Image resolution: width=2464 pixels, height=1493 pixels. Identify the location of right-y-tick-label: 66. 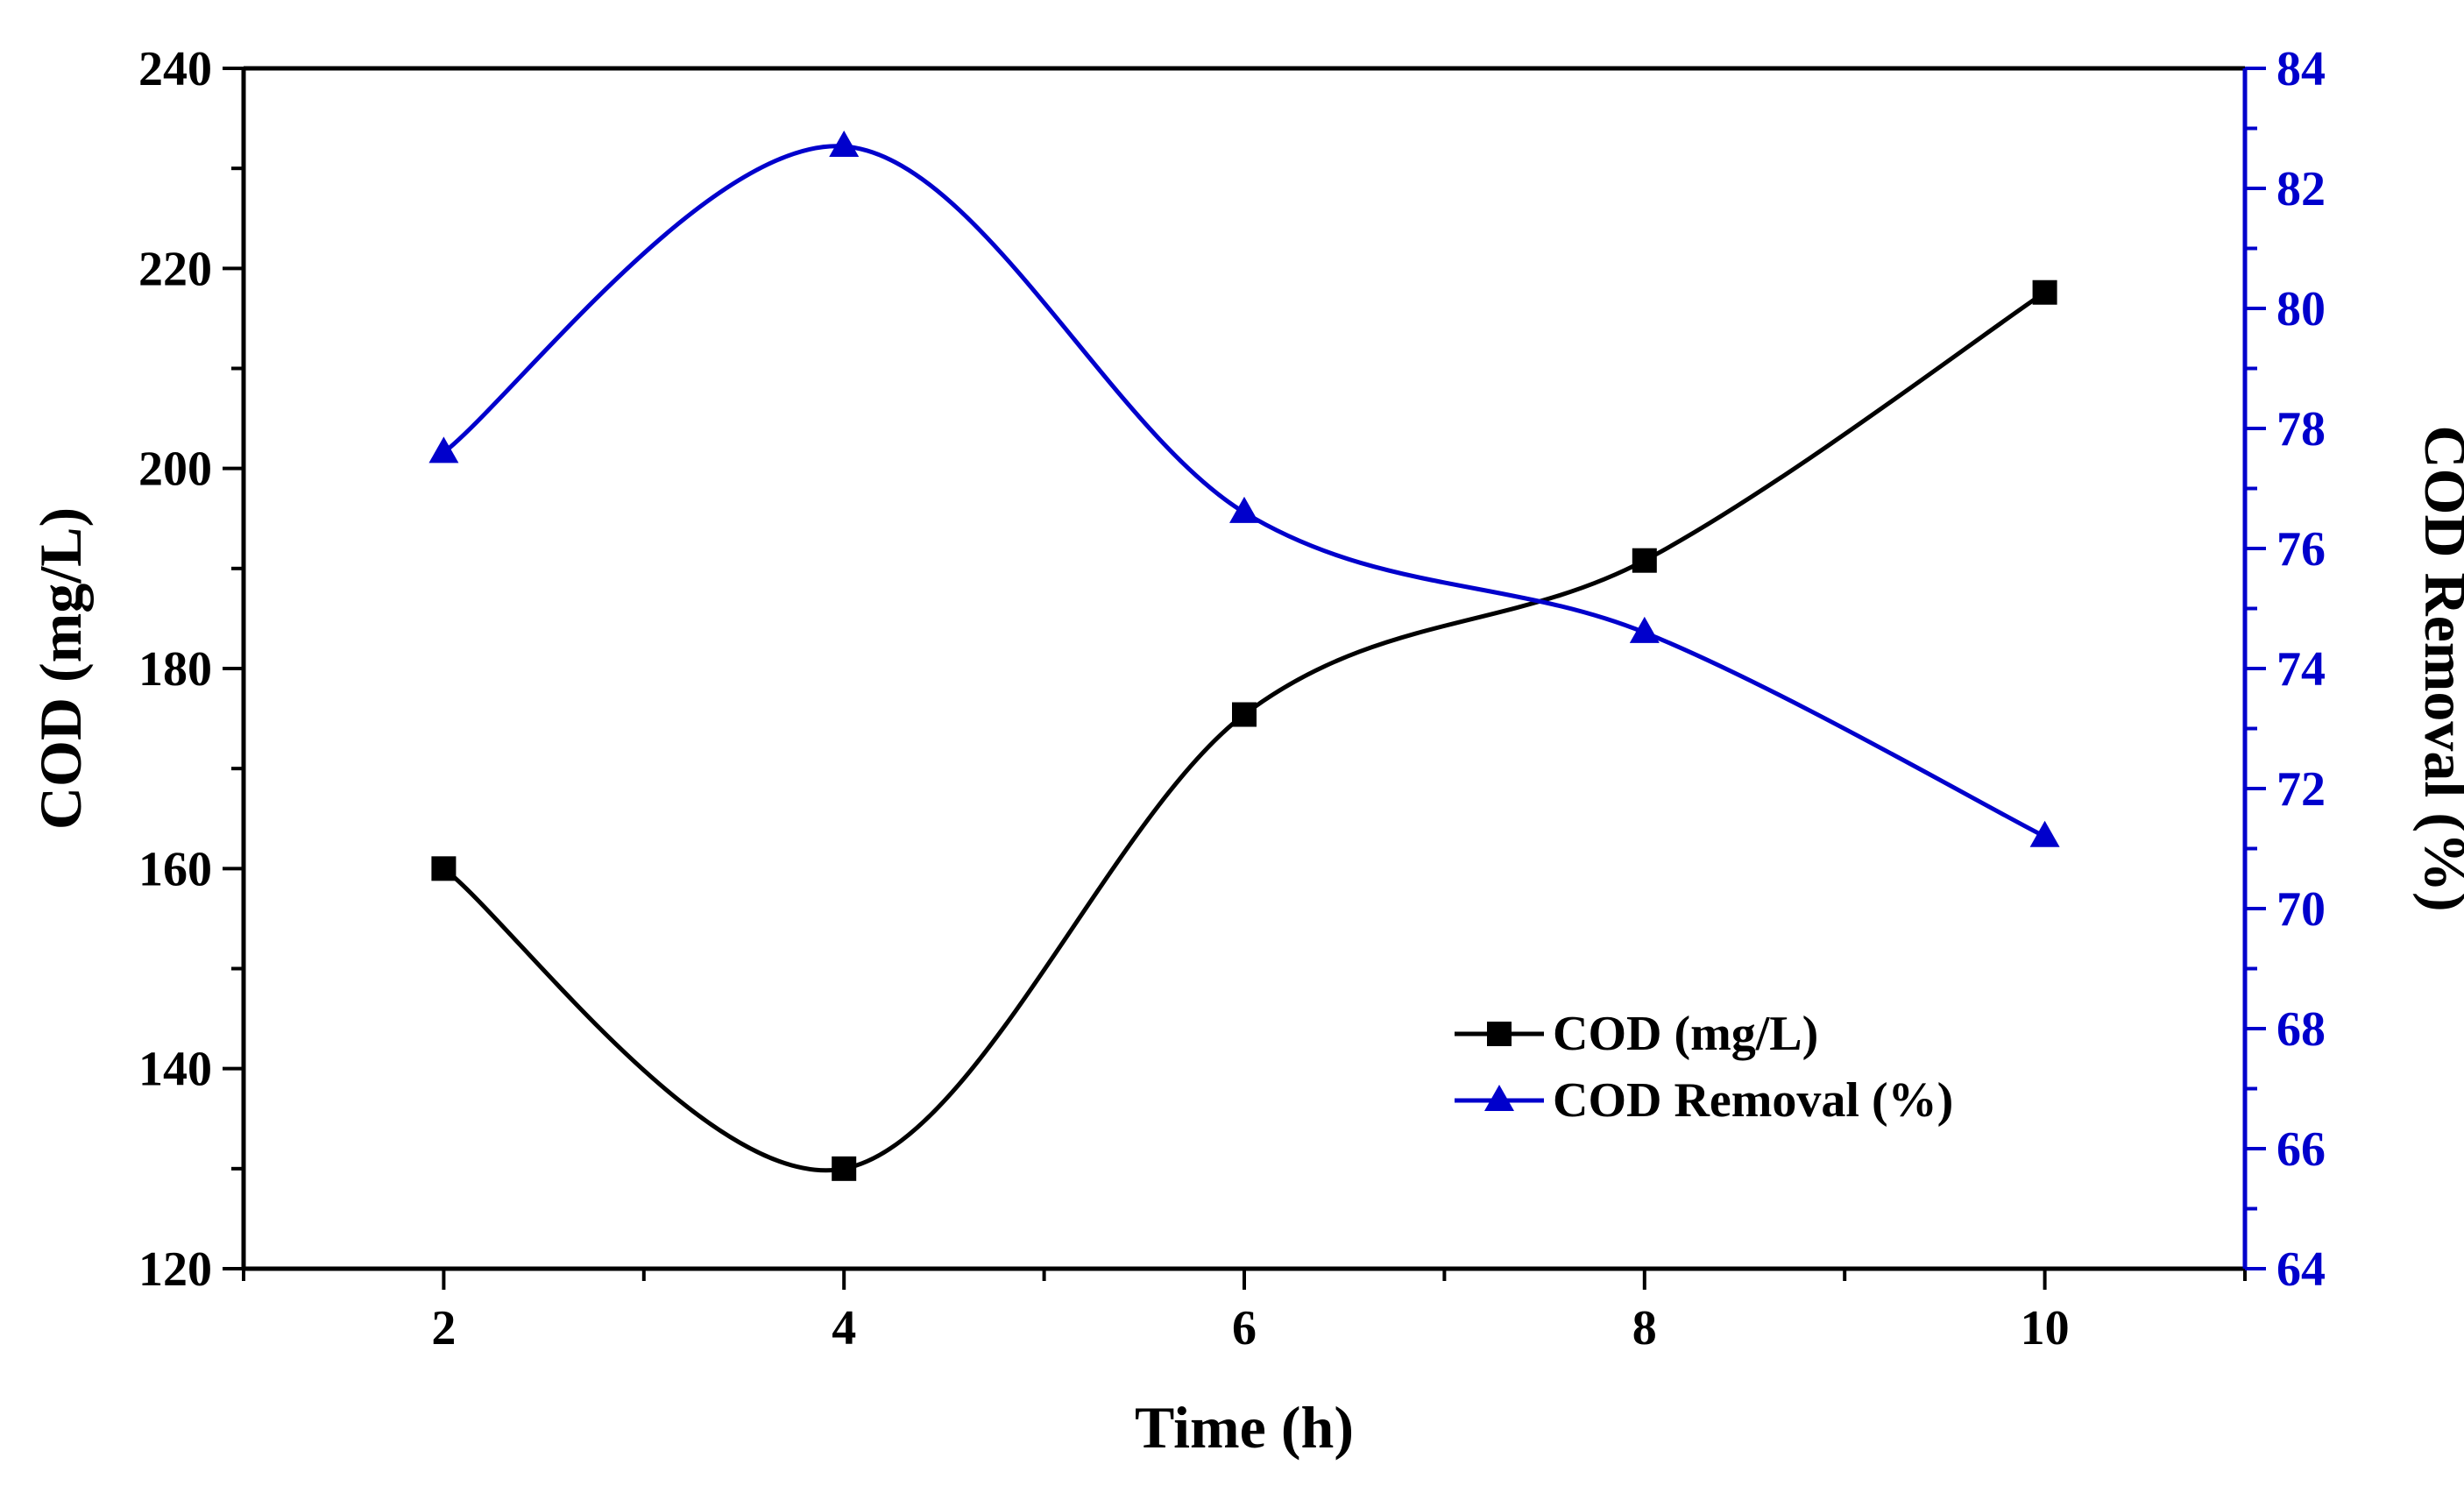
(2301, 1149).